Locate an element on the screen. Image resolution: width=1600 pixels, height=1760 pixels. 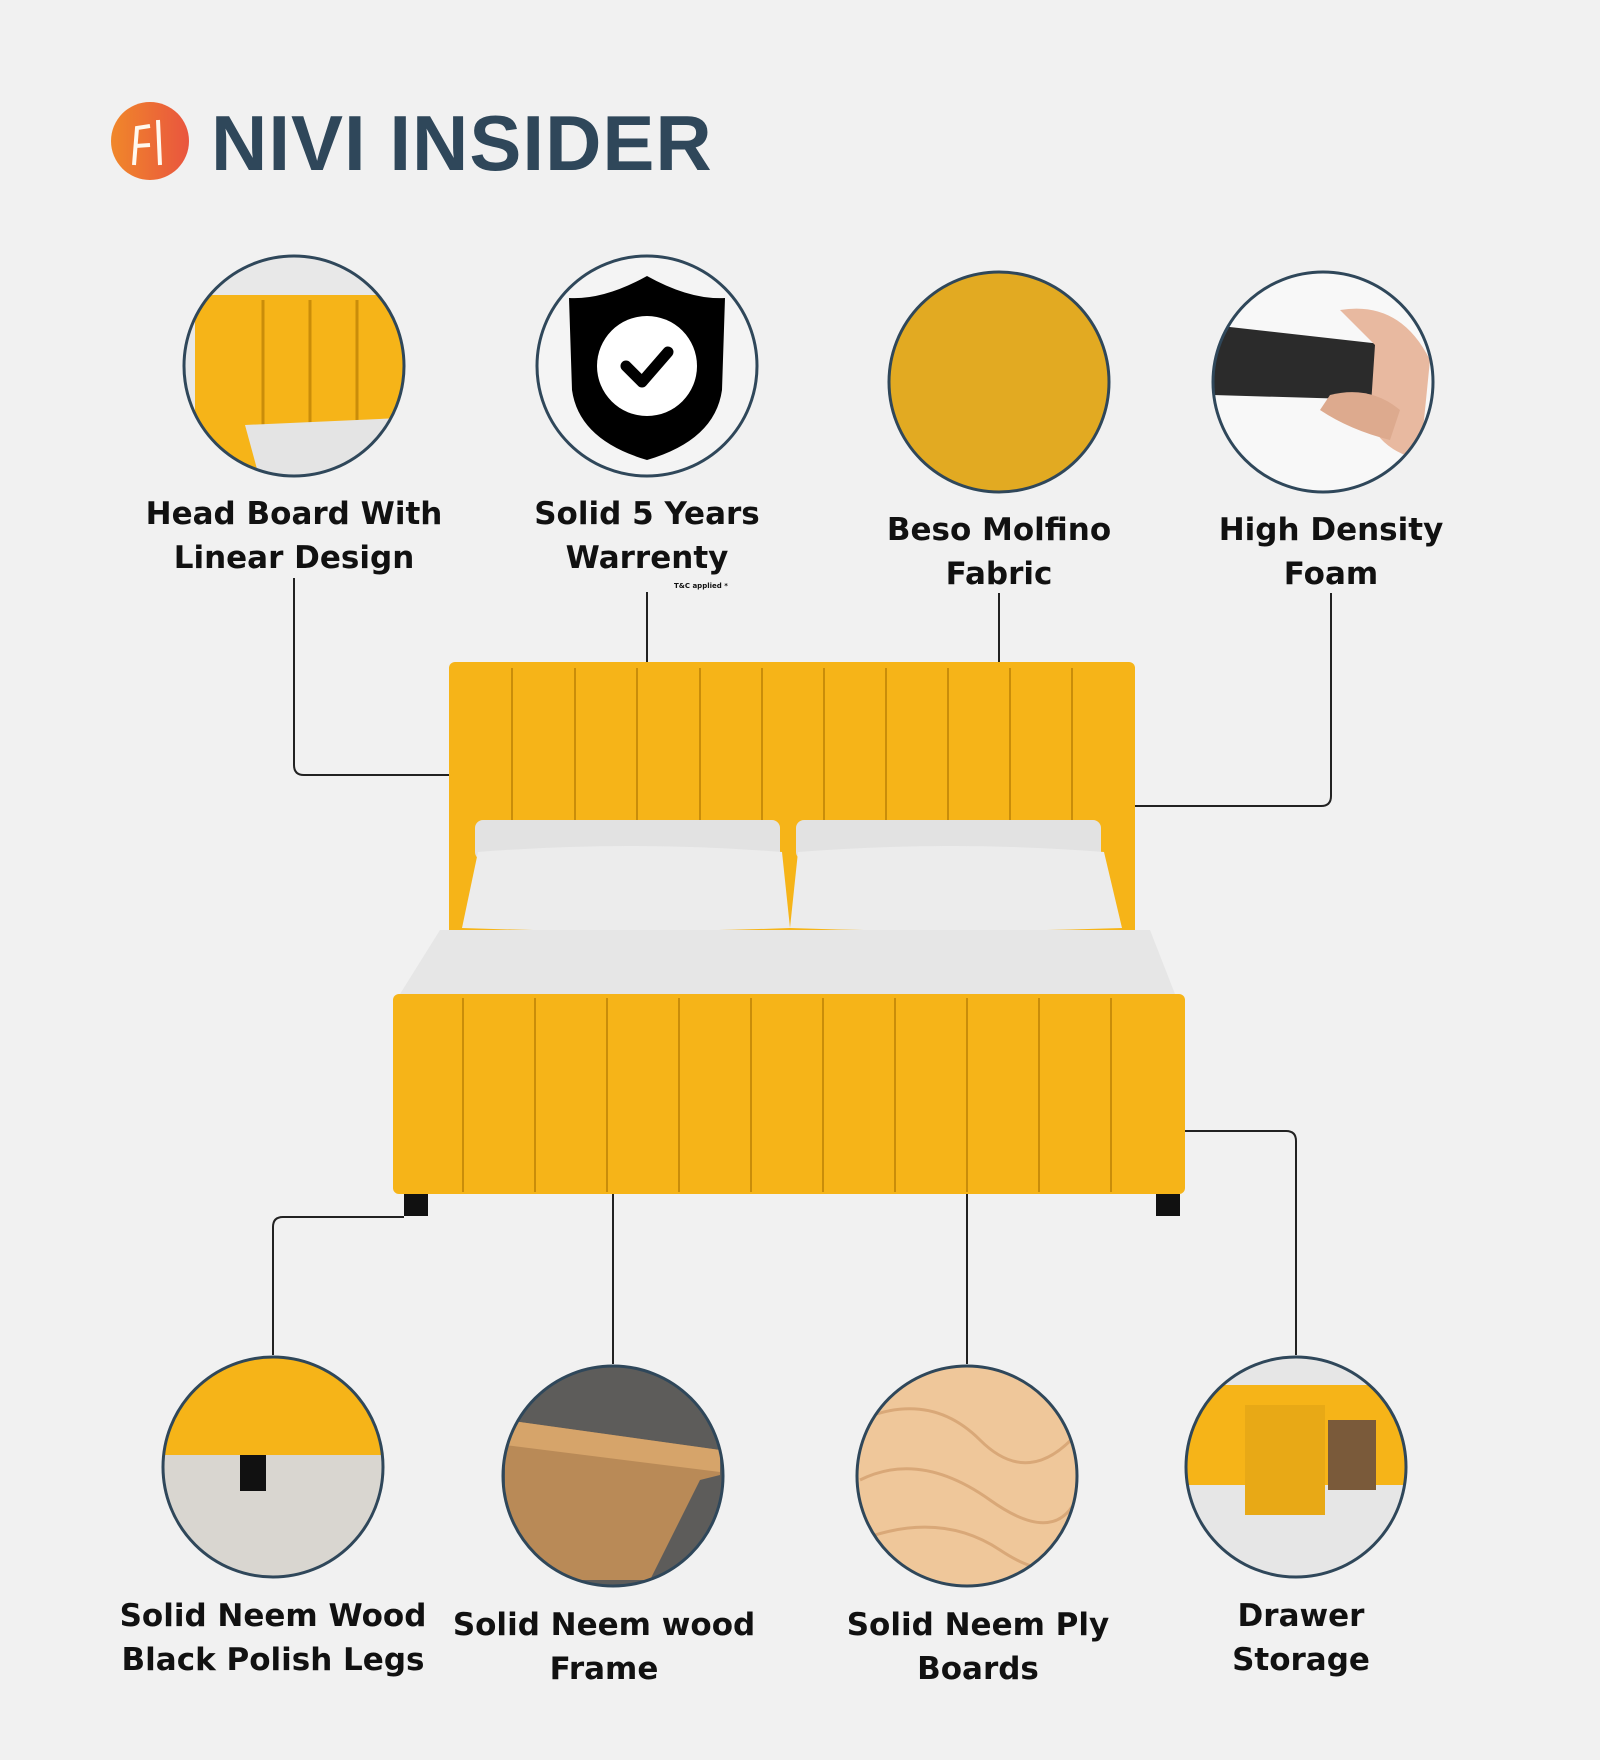
feature-label-line: Solid Neem Ply is located at coordinates (978, 1625).